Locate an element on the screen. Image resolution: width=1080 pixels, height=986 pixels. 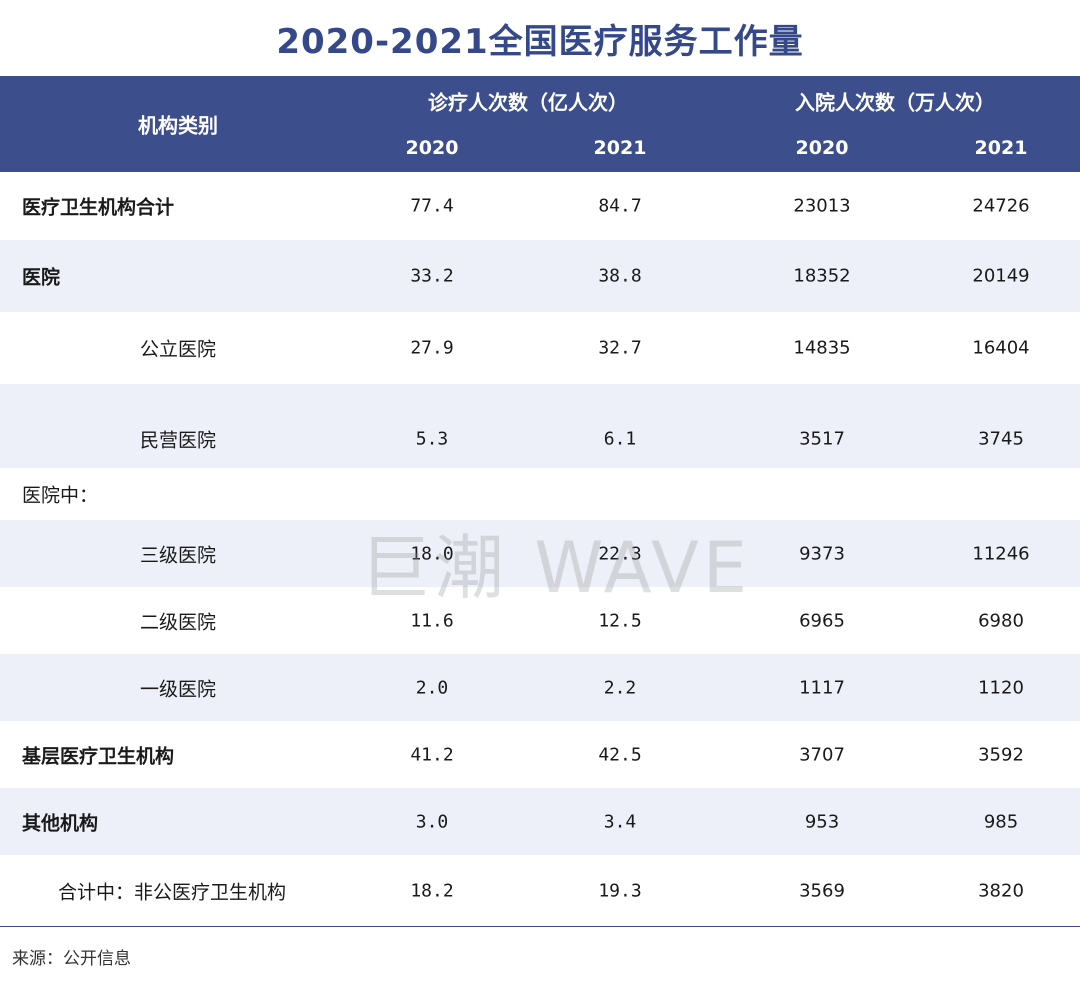
admissions-value: 3569 is located at coordinates (822, 891).